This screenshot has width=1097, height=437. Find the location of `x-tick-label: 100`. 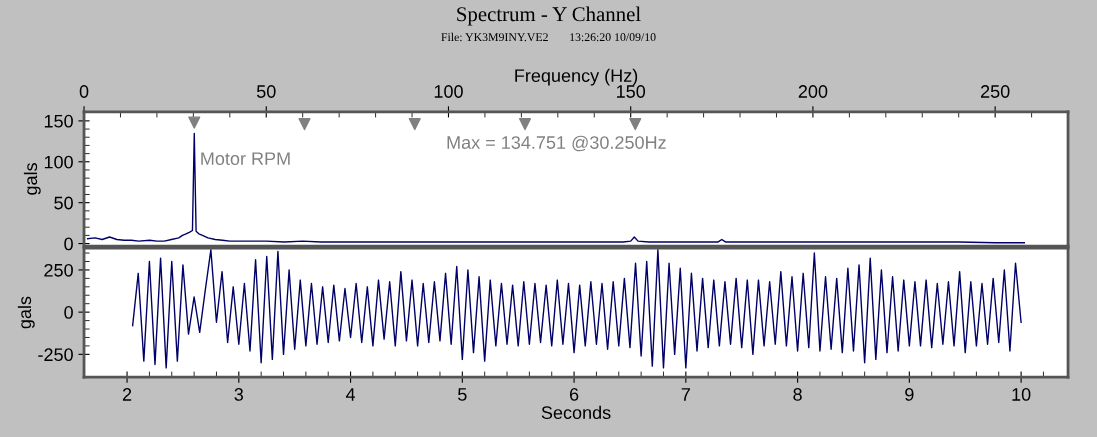

x-tick-label: 100 is located at coordinates (448, 91).